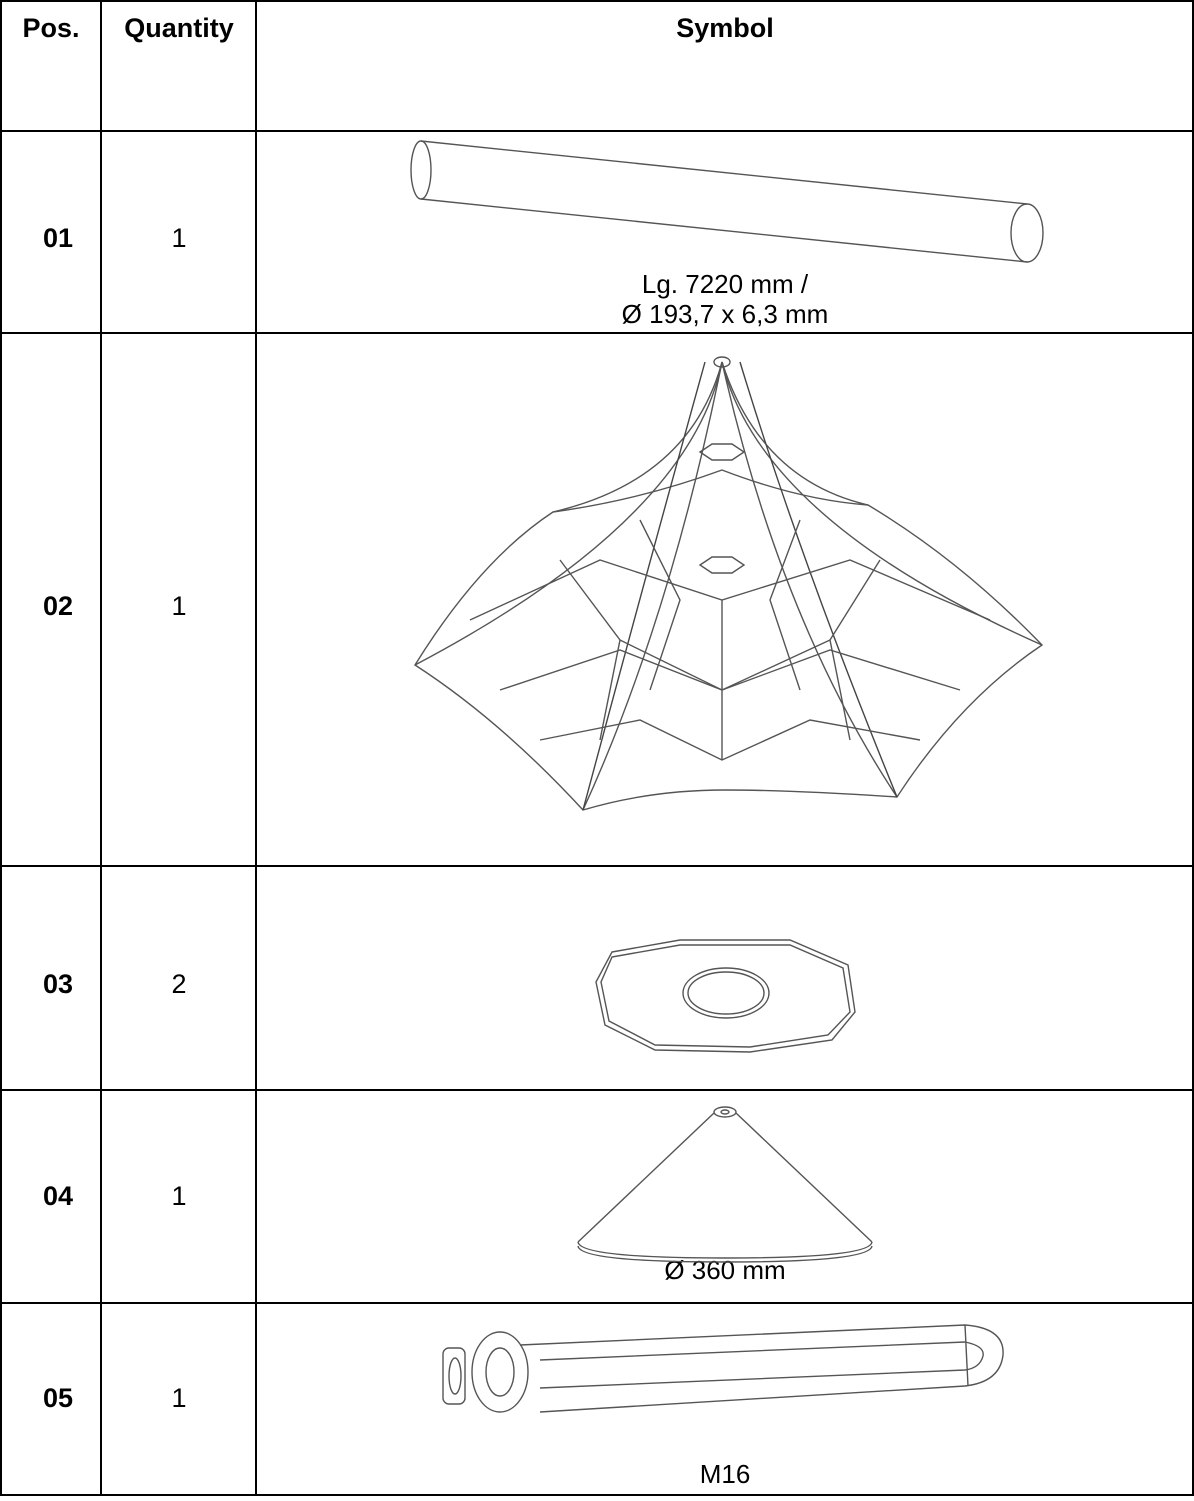  Describe the element at coordinates (58, 984) in the screenshot. I see `pos-cell: 03` at that location.